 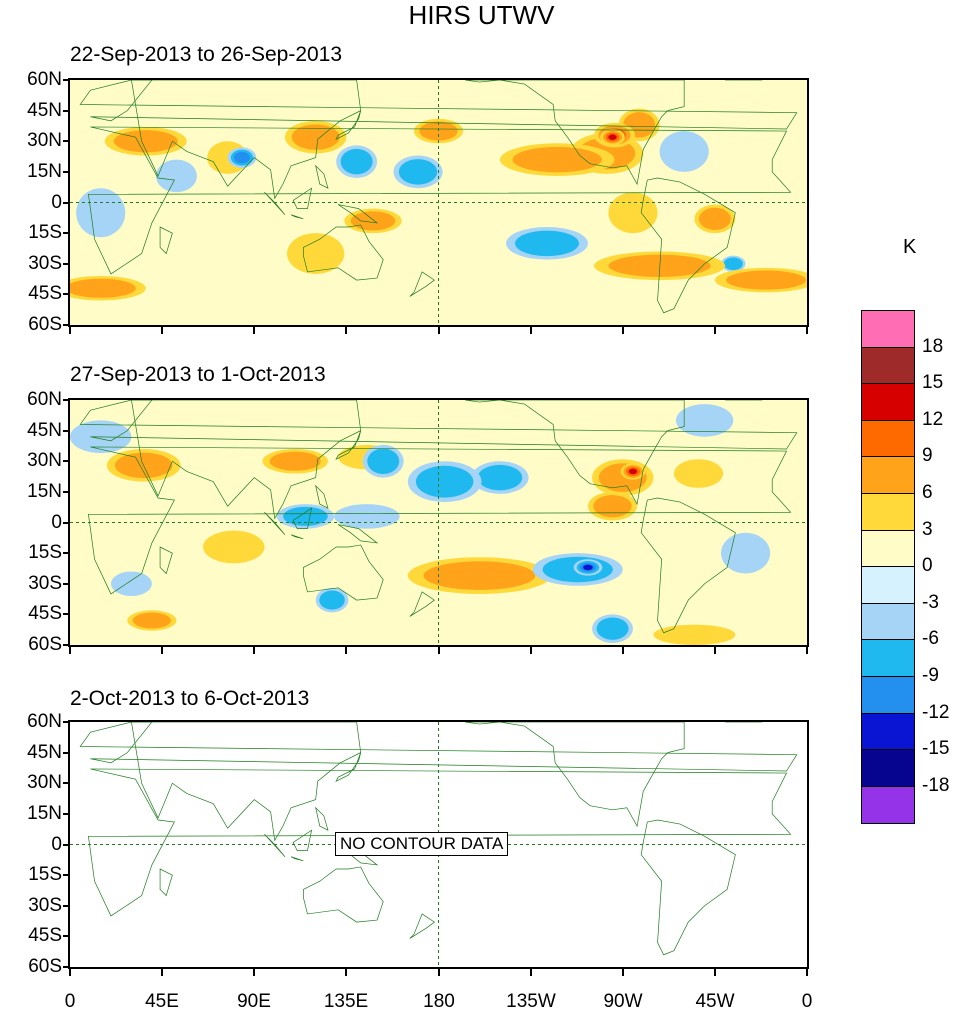 What do you see at coordinates (933, 382) in the screenshot?
I see `colorbar-label: 15` at bounding box center [933, 382].